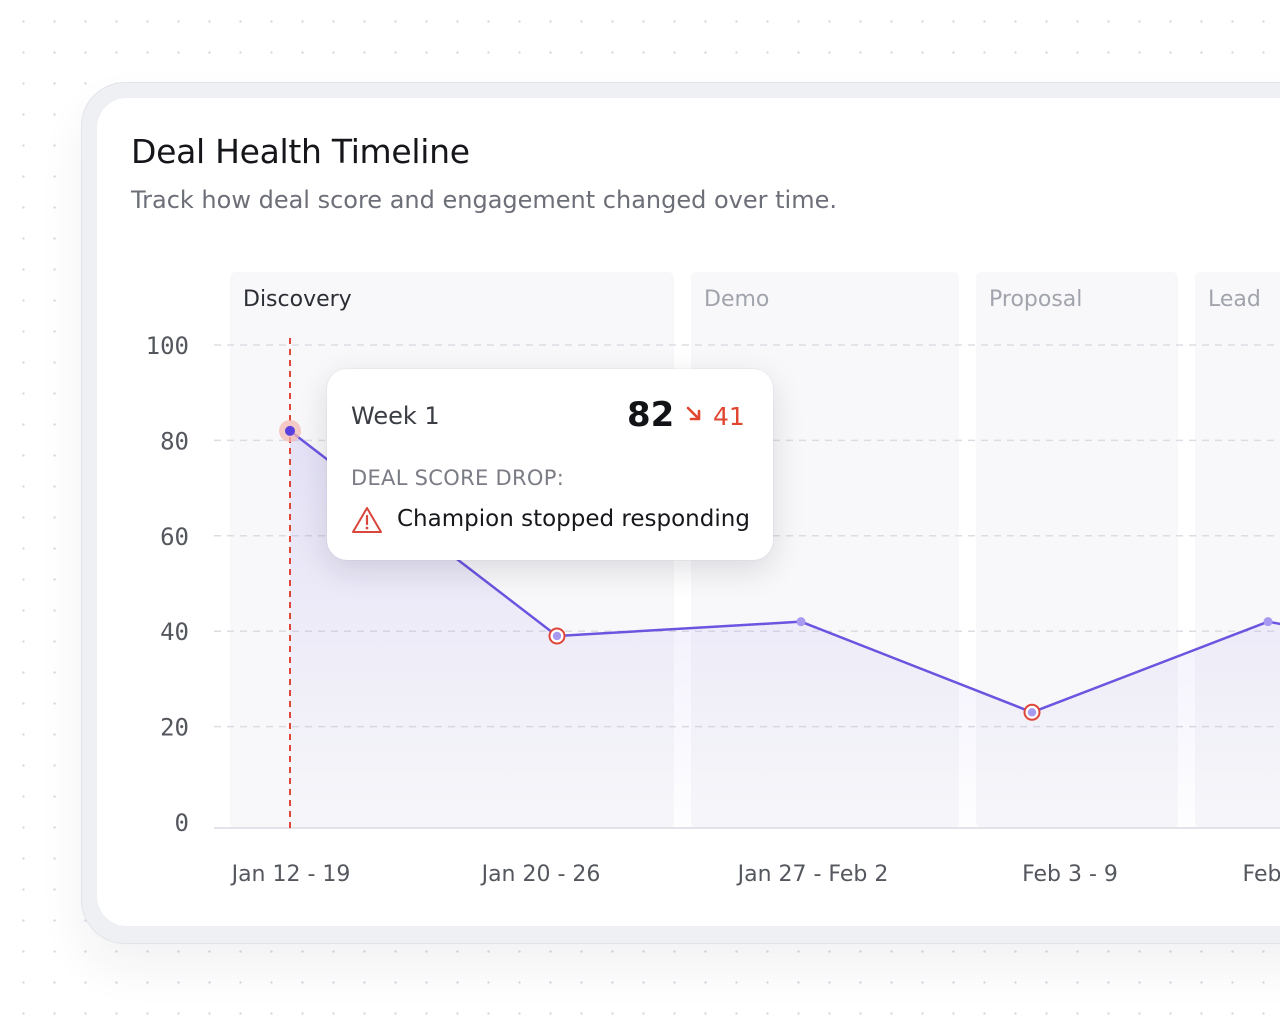 The width and height of the screenshot is (1280, 1024). I want to click on tooltip-score-change: 41, so click(729, 416).